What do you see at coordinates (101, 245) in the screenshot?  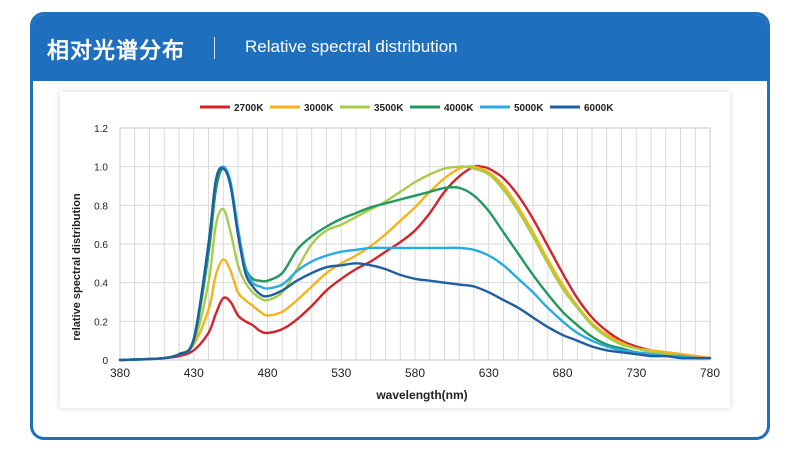 I see `y-tick-label: 0.6` at bounding box center [101, 245].